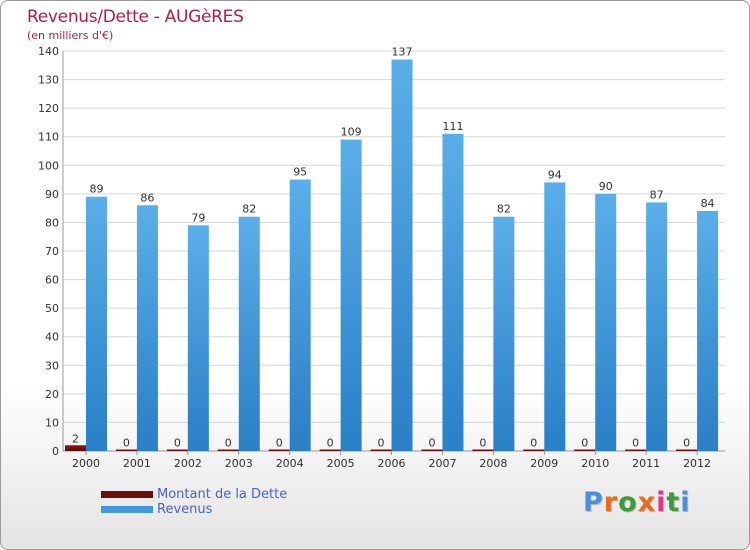  Describe the element at coordinates (392, 463) in the screenshot. I see `x-tick-label: 2006` at that location.